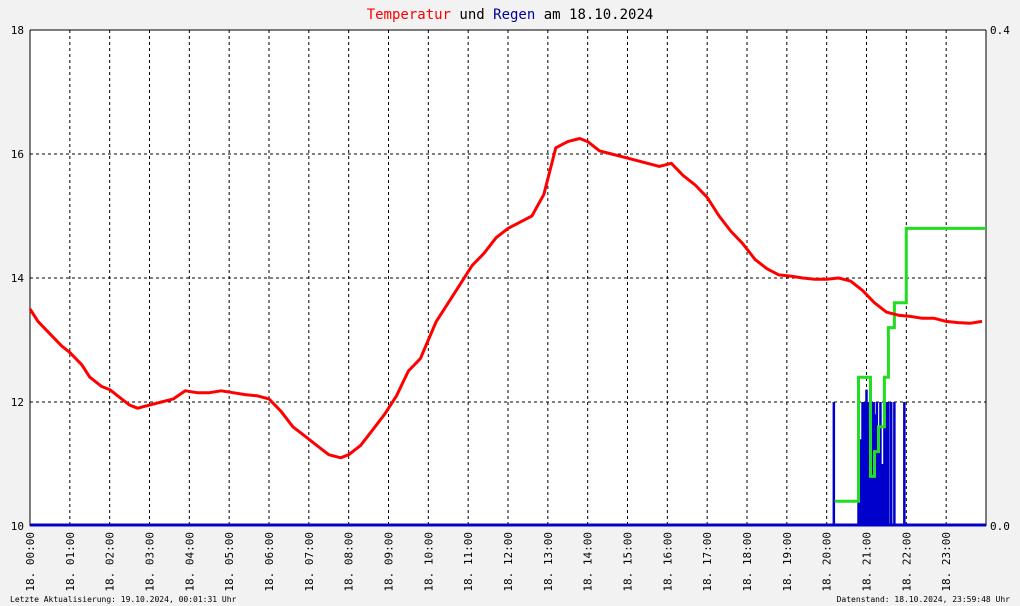 The height and width of the screenshot is (606, 1020). What do you see at coordinates (269, 562) in the screenshot?
I see `x-tick-label: 18. 06:00` at bounding box center [269, 562].